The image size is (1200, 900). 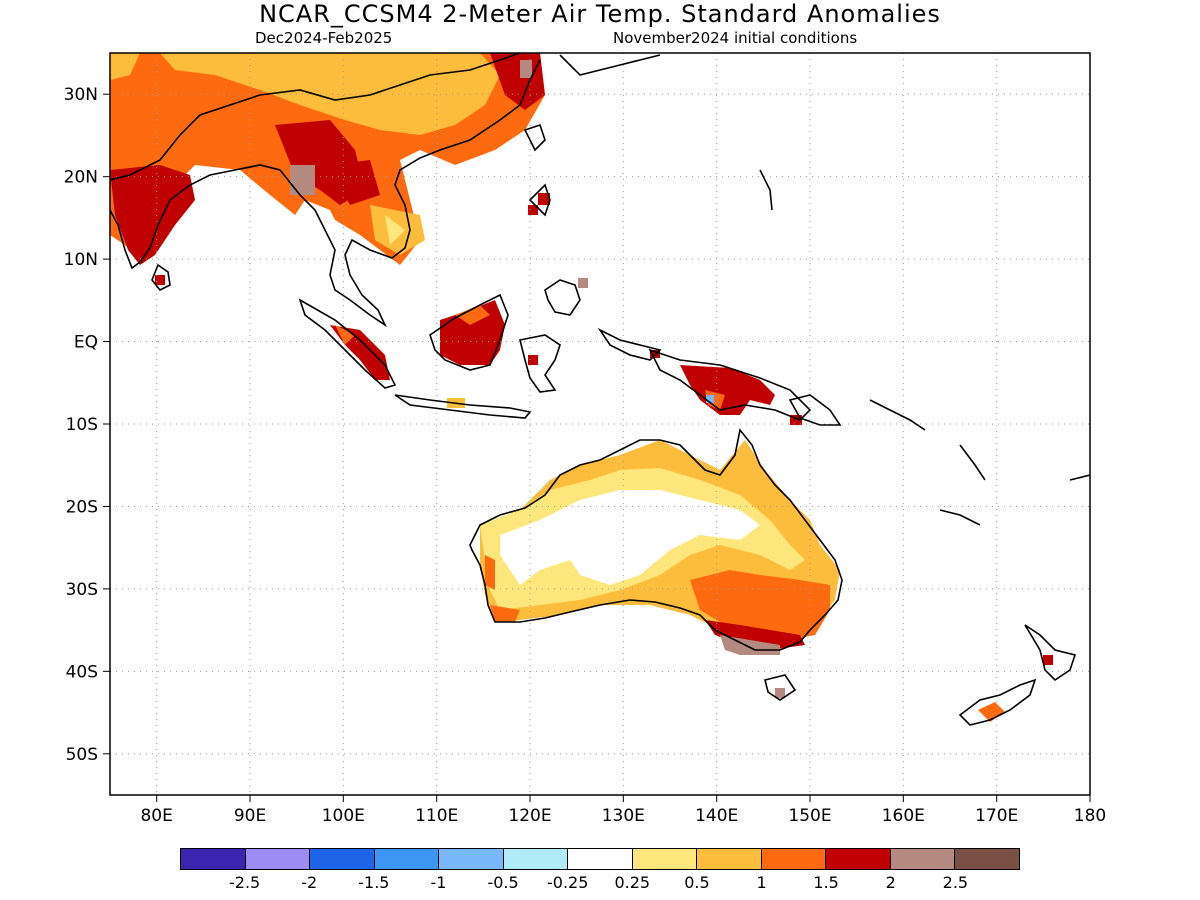 I want to click on colorbar-label: 0.25, so click(x=632, y=882).